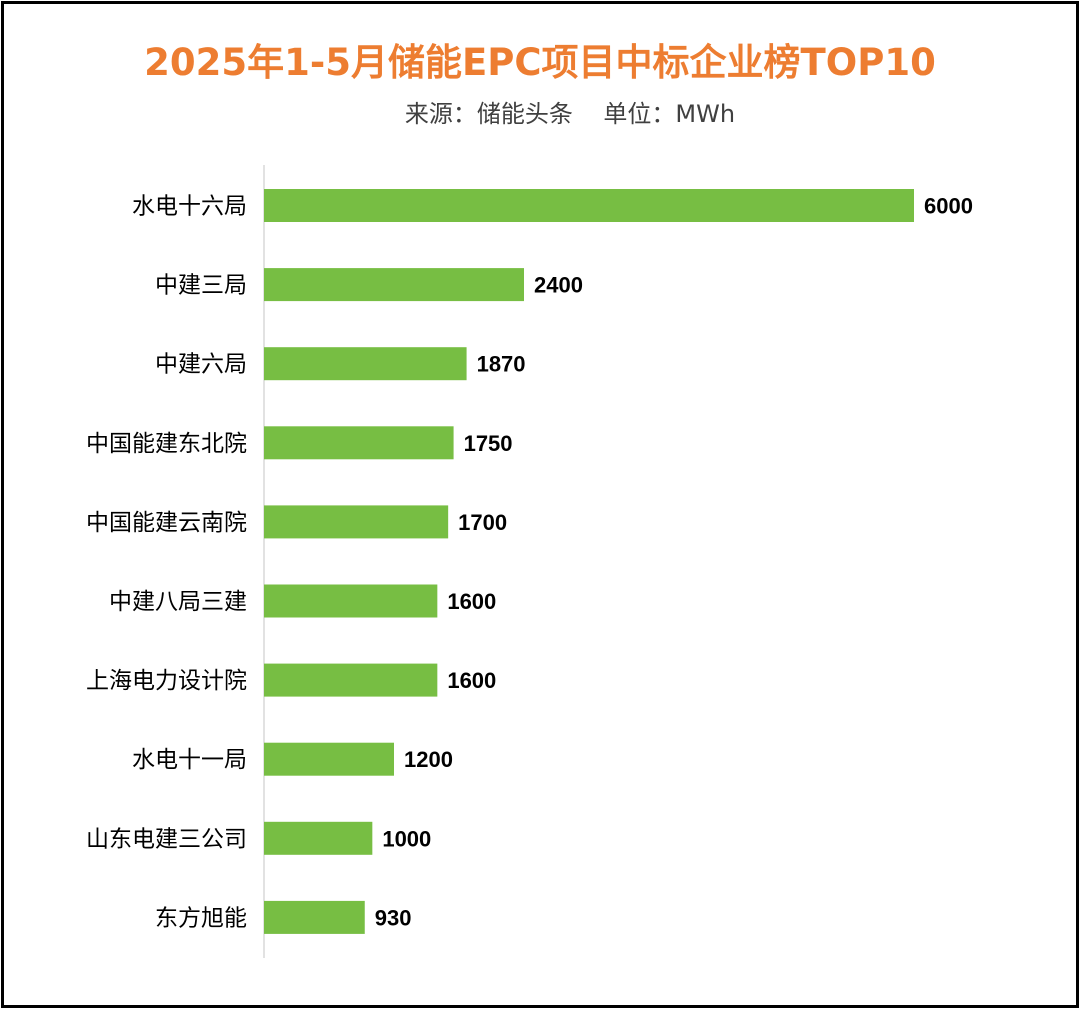 Image resolution: width=1080 pixels, height=1009 pixels. What do you see at coordinates (189, 760) in the screenshot?
I see `category-label: 水电十一局` at bounding box center [189, 760].